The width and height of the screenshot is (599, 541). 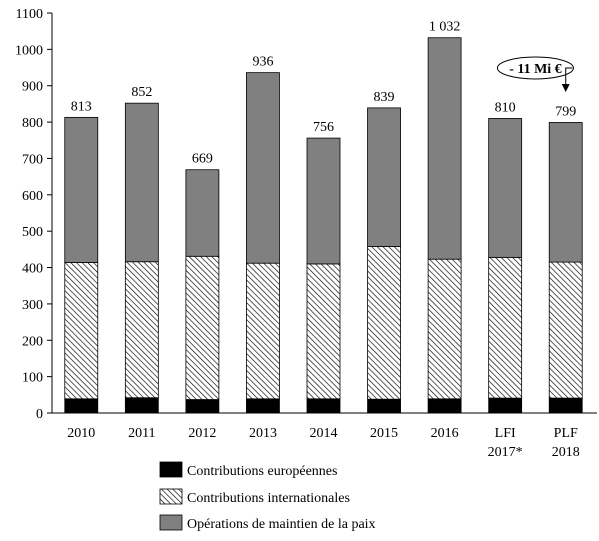 I want to click on x-tick-label-line: 2010, so click(x=81, y=433).